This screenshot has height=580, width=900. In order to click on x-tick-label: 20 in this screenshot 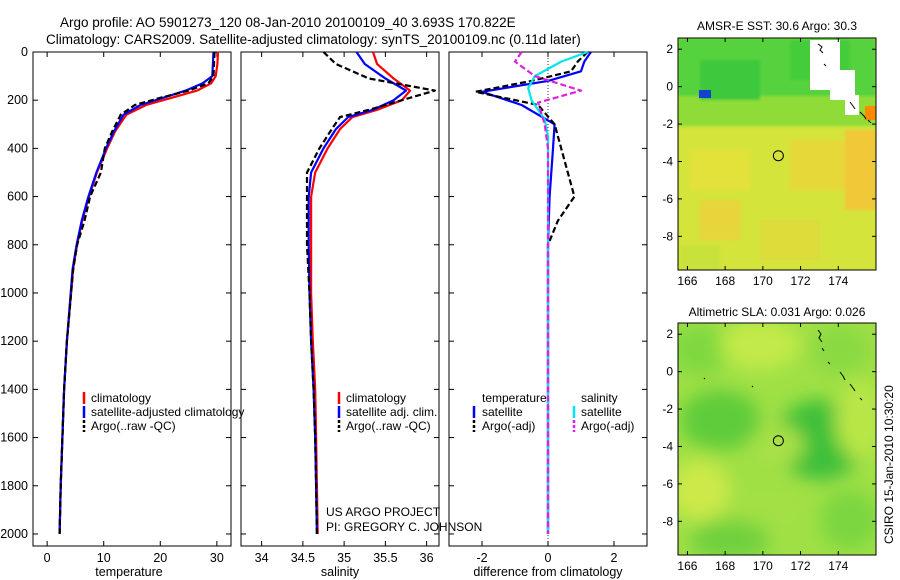, I will do `click(160, 558)`.